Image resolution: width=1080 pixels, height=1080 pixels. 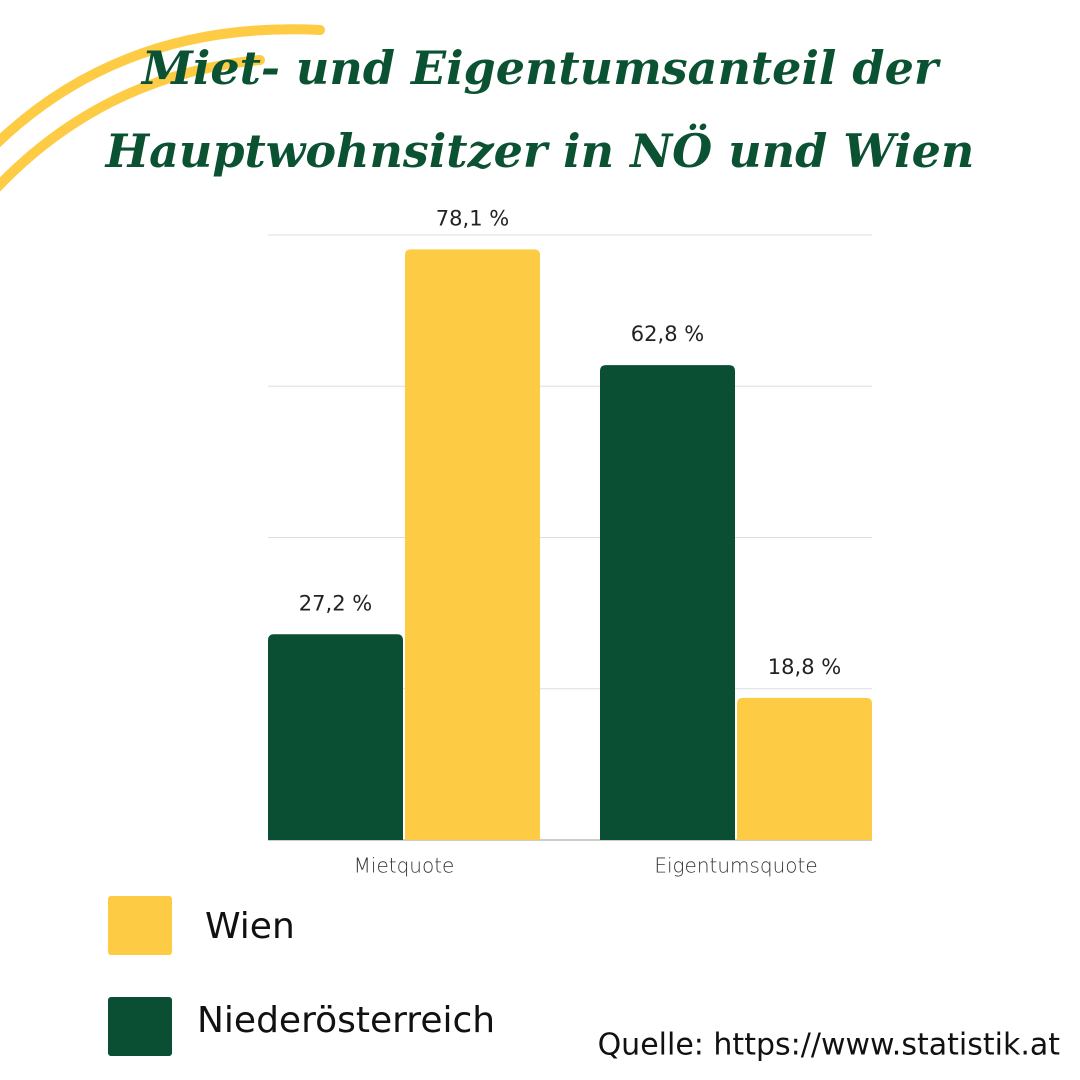 I want to click on x-tick-label: Eigentumsquote, so click(x=735, y=866).